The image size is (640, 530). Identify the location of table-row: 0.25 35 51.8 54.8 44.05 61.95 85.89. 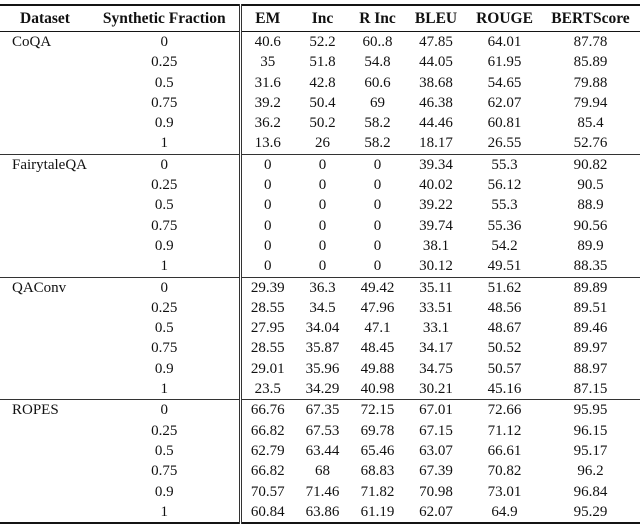
(320, 62).